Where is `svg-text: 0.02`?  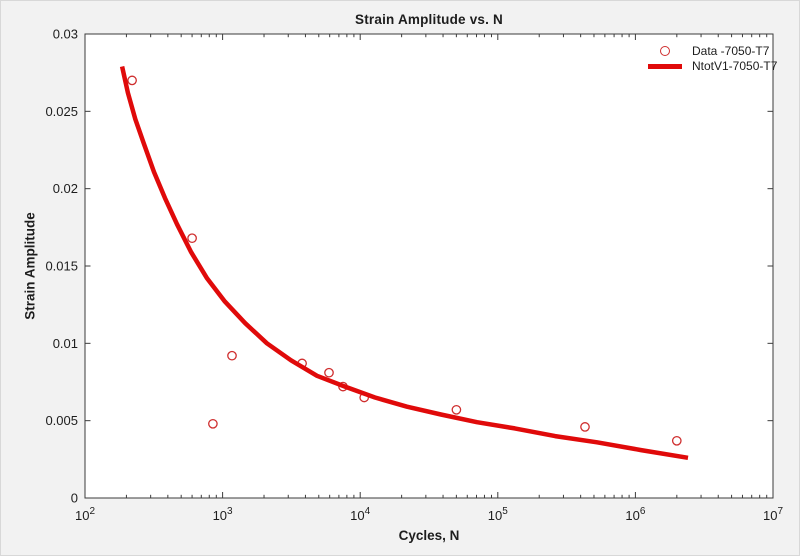
svg-text: 0.02 is located at coordinates (65, 188).